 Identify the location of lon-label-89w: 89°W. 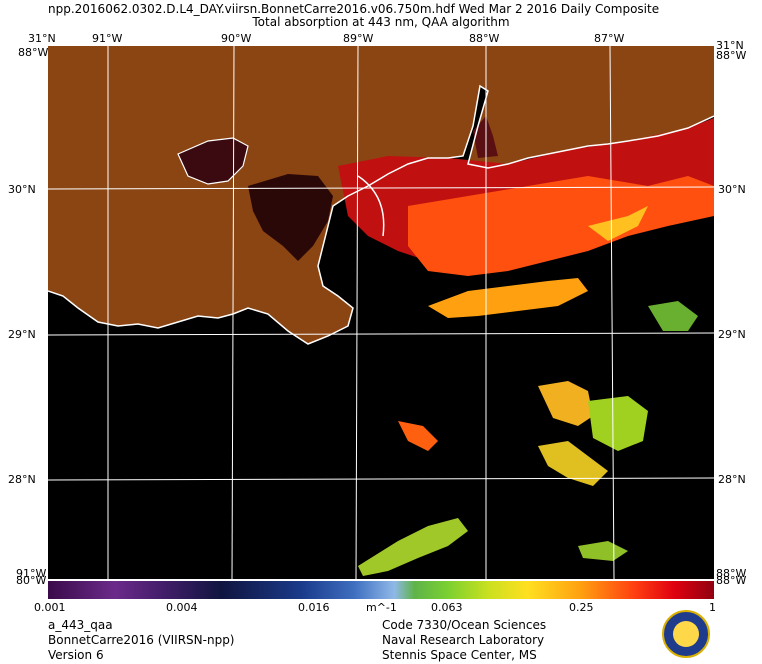
(358, 38).